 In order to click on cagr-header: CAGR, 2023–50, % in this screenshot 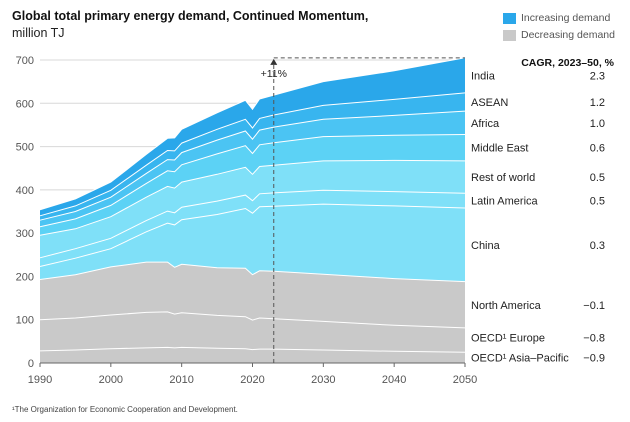, I will do `click(567, 63)`.